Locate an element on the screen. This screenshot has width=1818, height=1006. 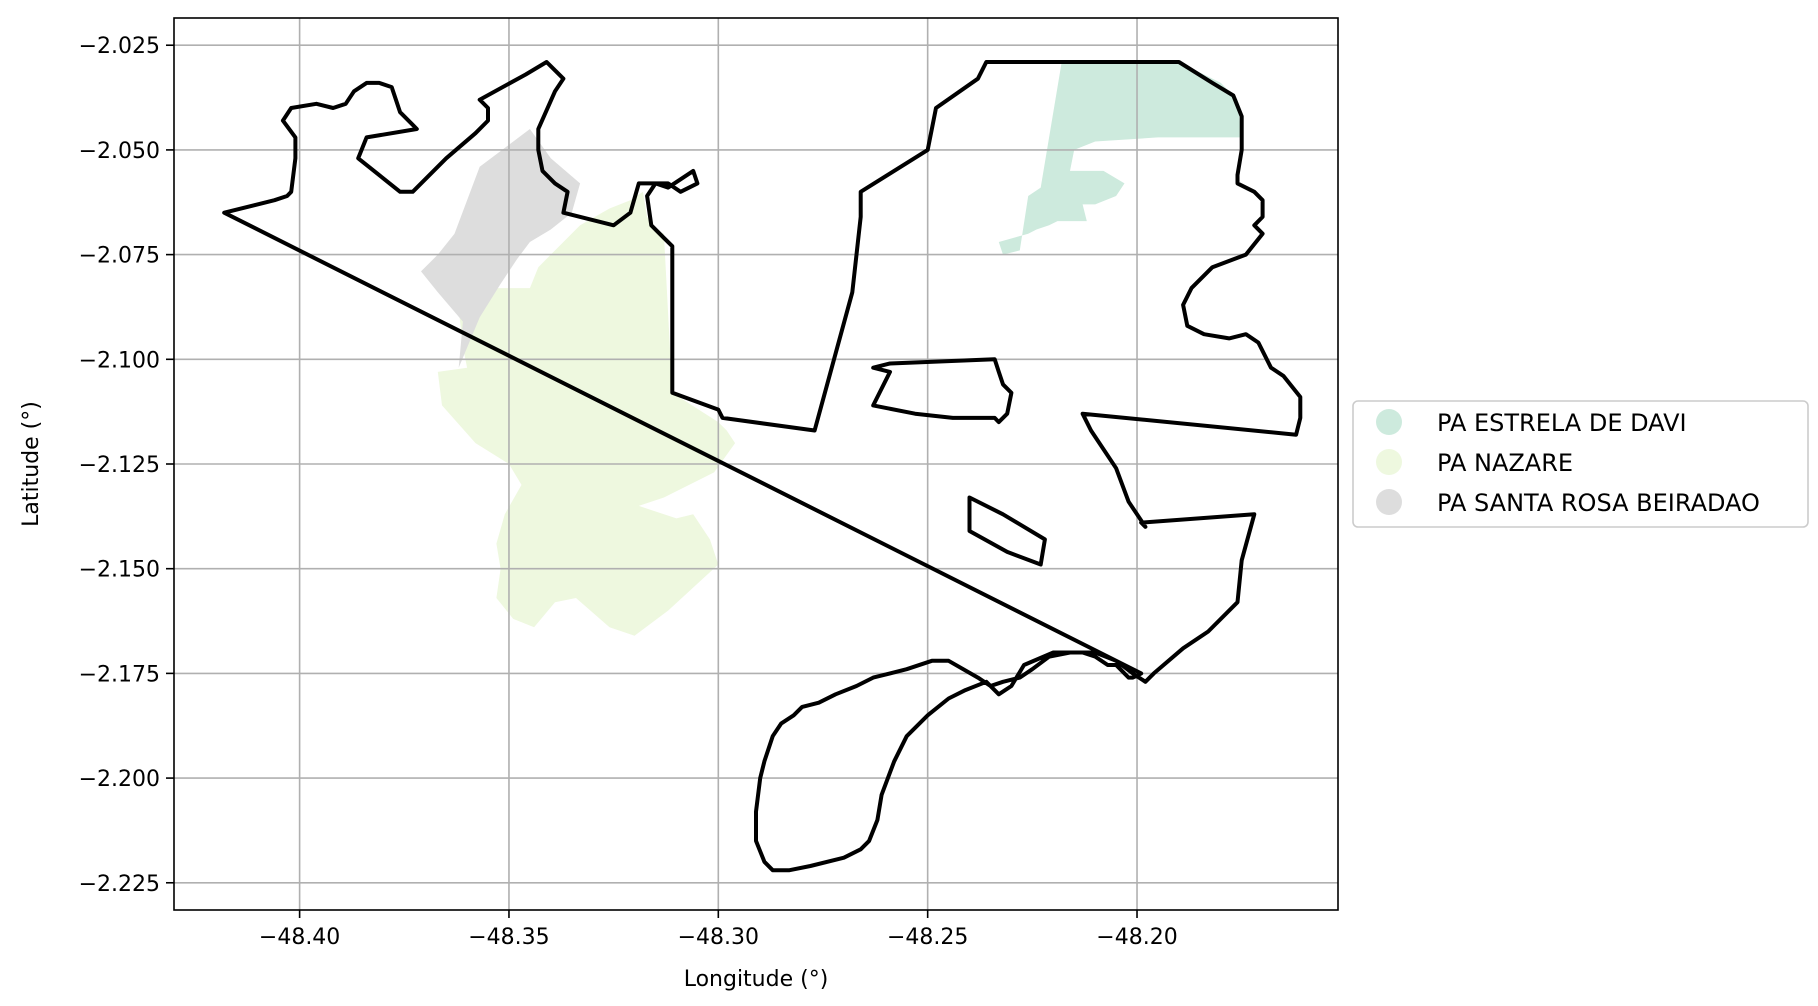
x-tick-label-0: −48.40 is located at coordinates (299, 937).